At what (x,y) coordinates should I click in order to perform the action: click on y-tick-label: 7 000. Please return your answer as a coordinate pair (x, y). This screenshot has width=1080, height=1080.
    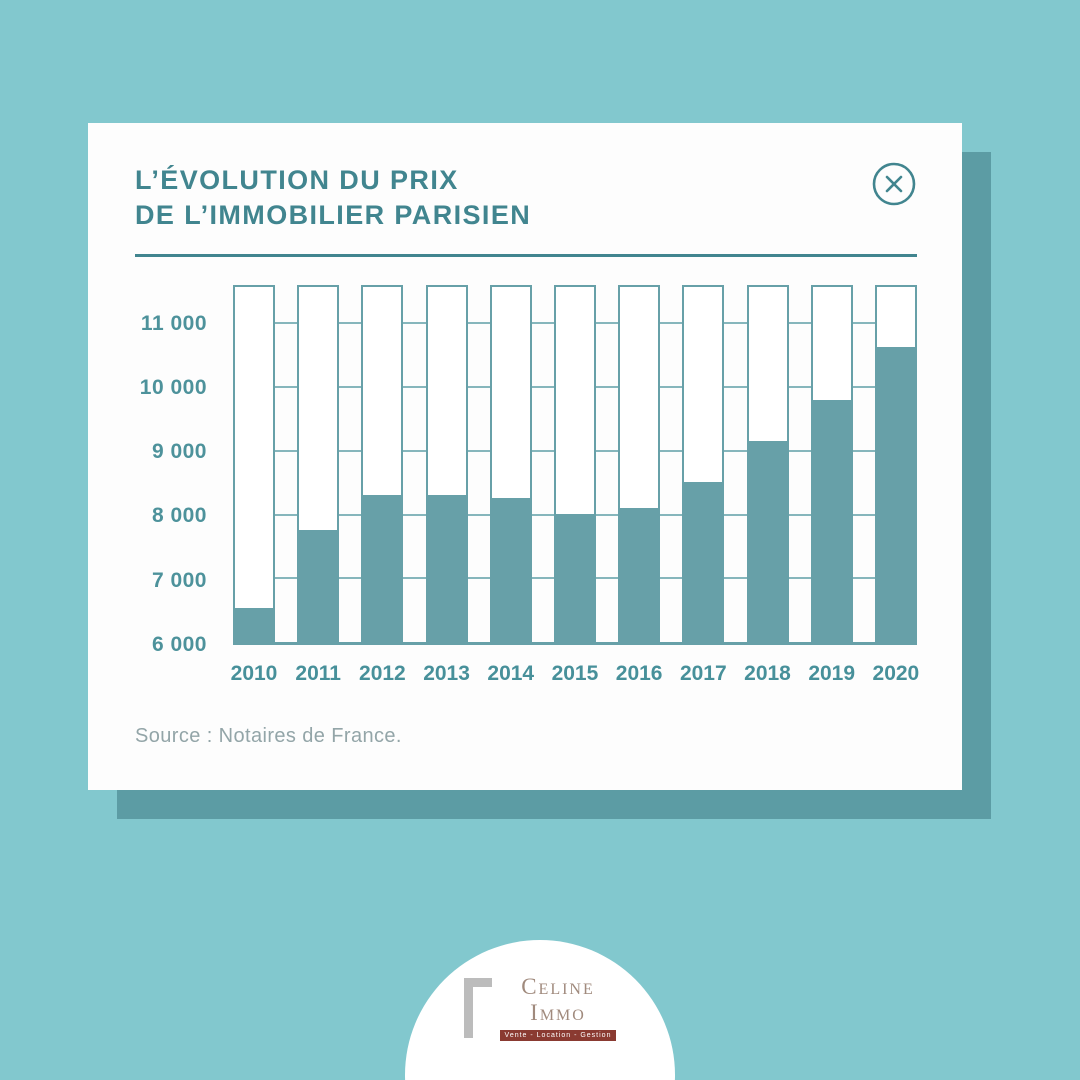
    Looking at the image, I should click on (179, 580).